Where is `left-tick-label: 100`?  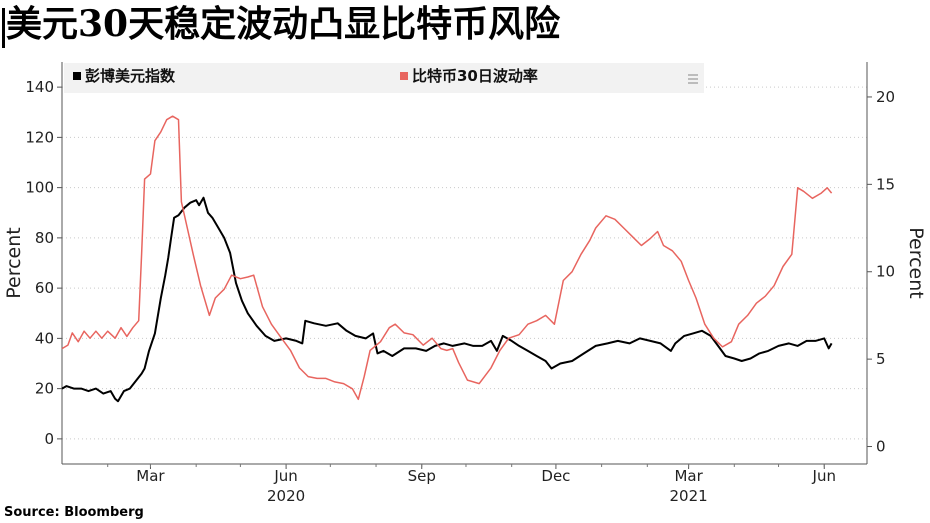 left-tick-label: 100 is located at coordinates (39, 188).